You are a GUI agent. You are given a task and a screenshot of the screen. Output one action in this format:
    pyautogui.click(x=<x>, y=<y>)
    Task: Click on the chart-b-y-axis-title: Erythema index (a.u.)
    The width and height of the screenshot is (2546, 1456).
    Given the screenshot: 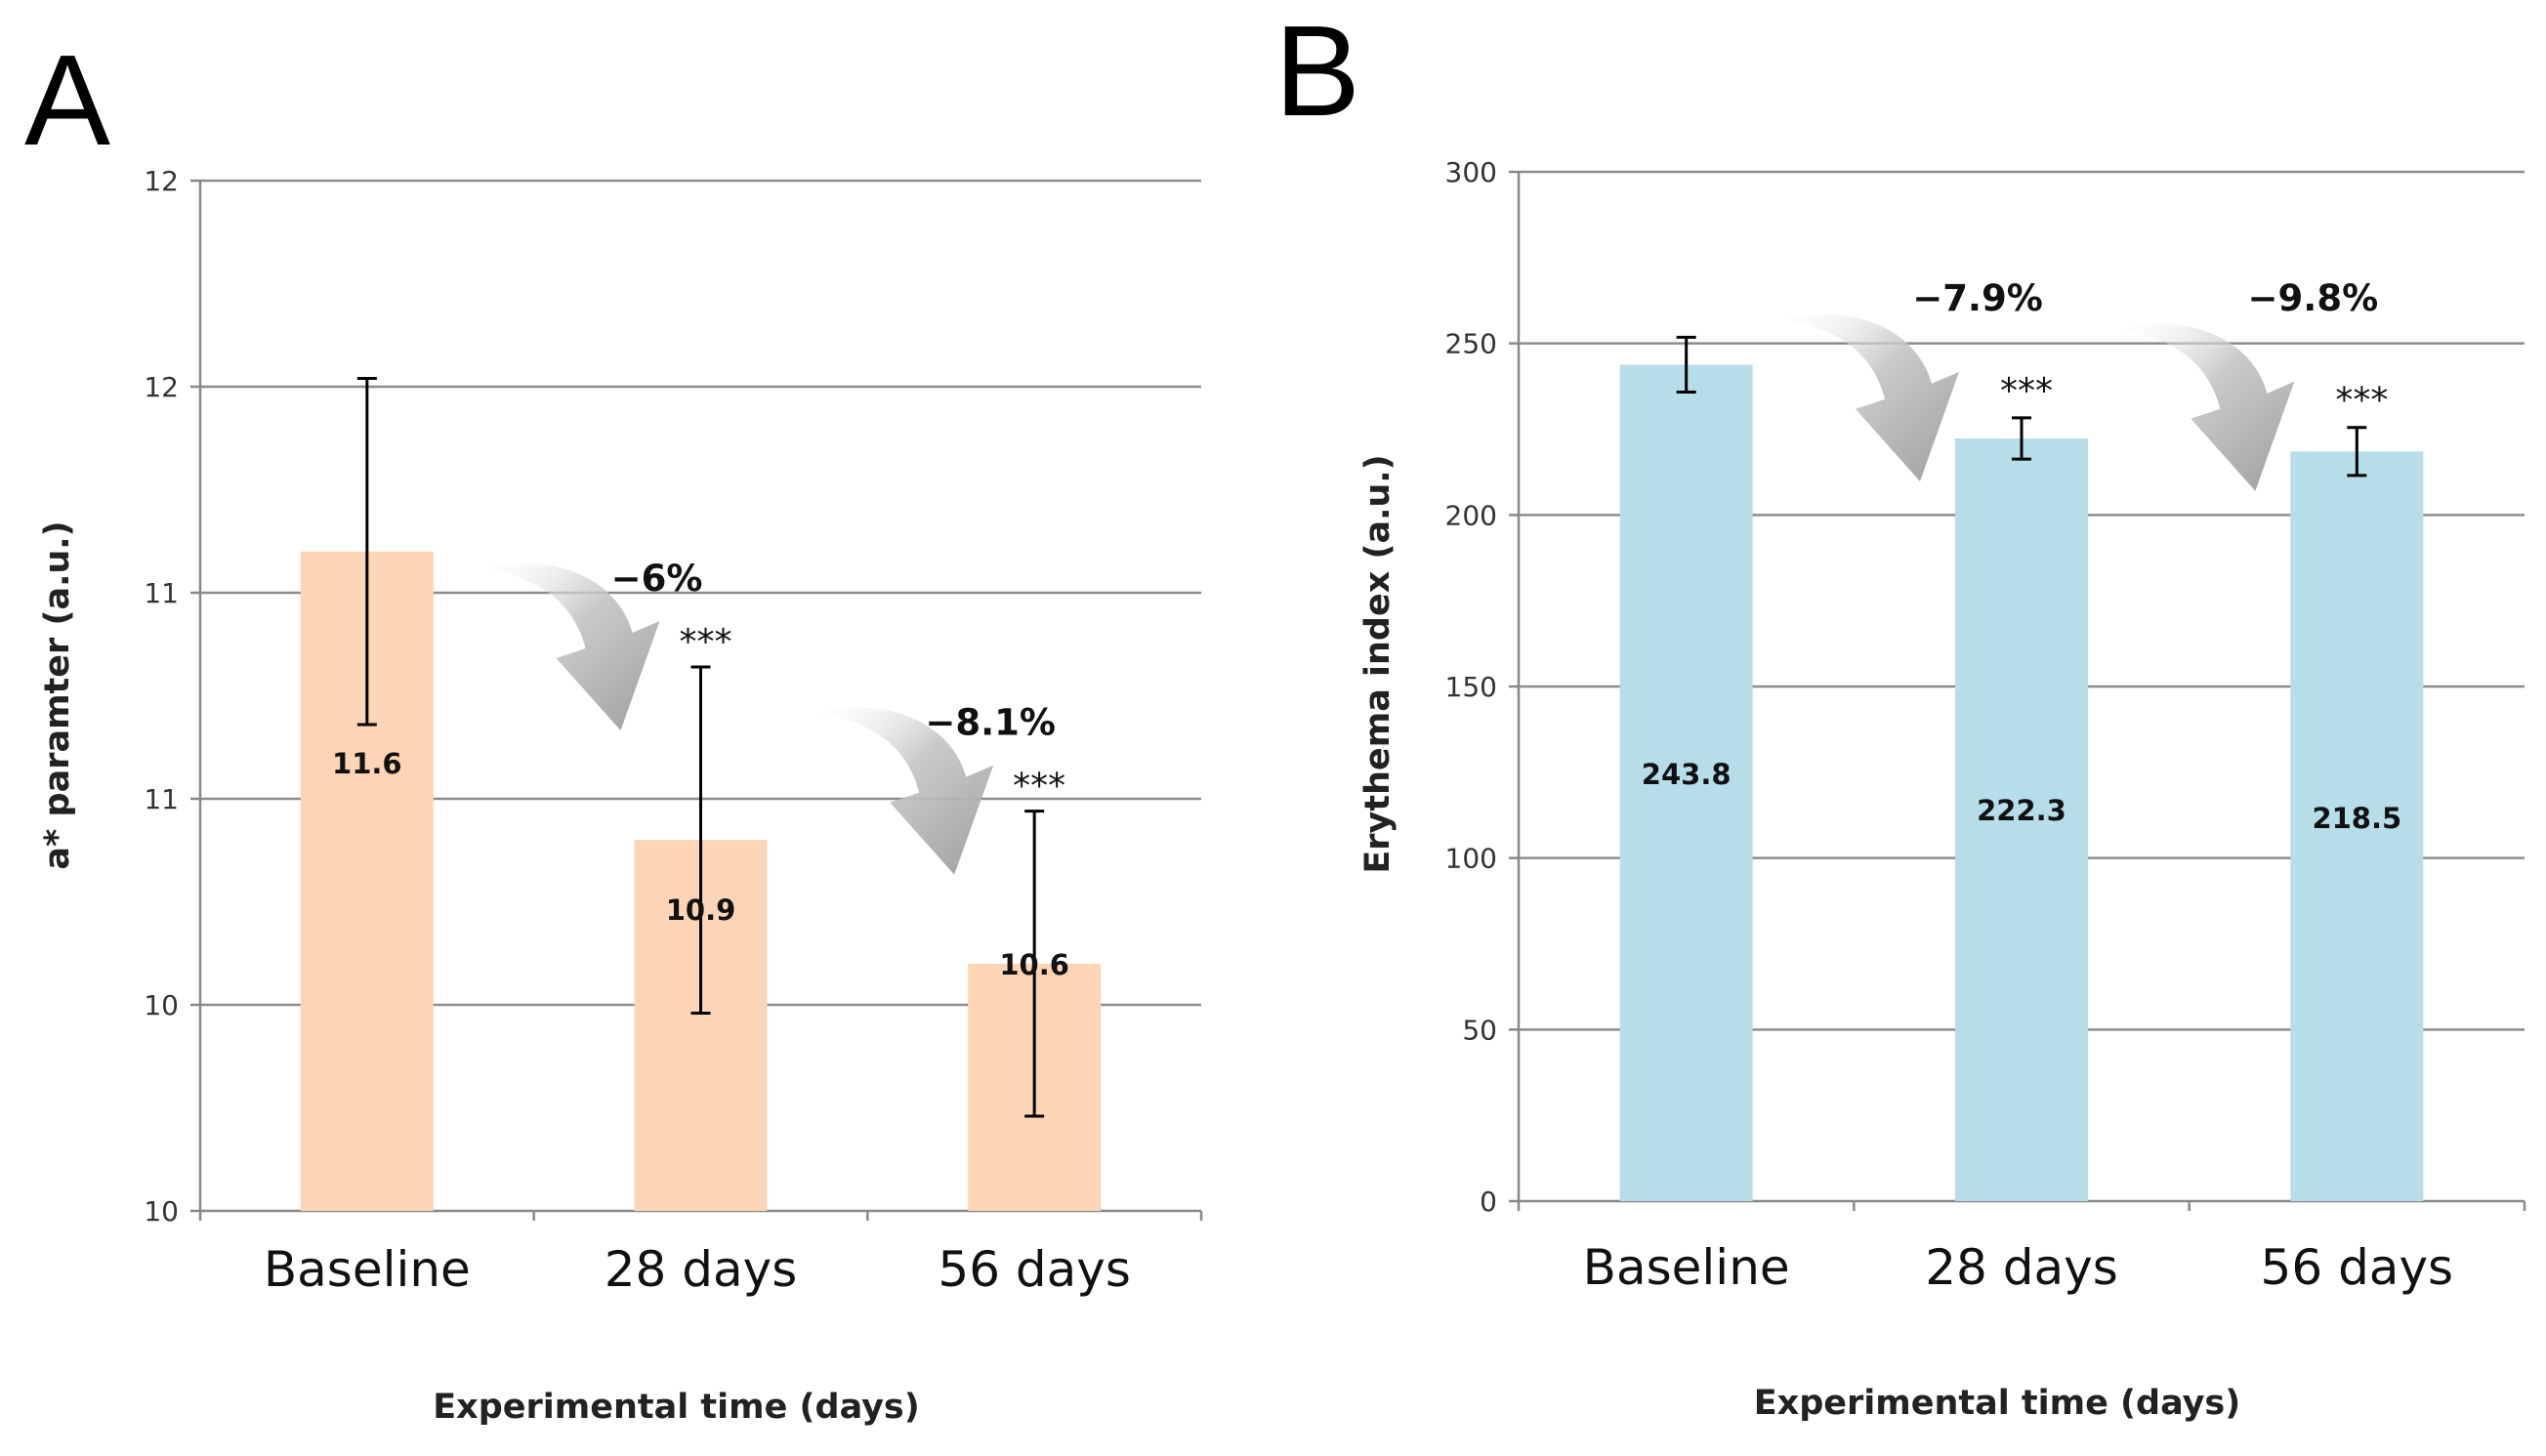 What is the action you would take?
    pyautogui.click(x=1378, y=663)
    